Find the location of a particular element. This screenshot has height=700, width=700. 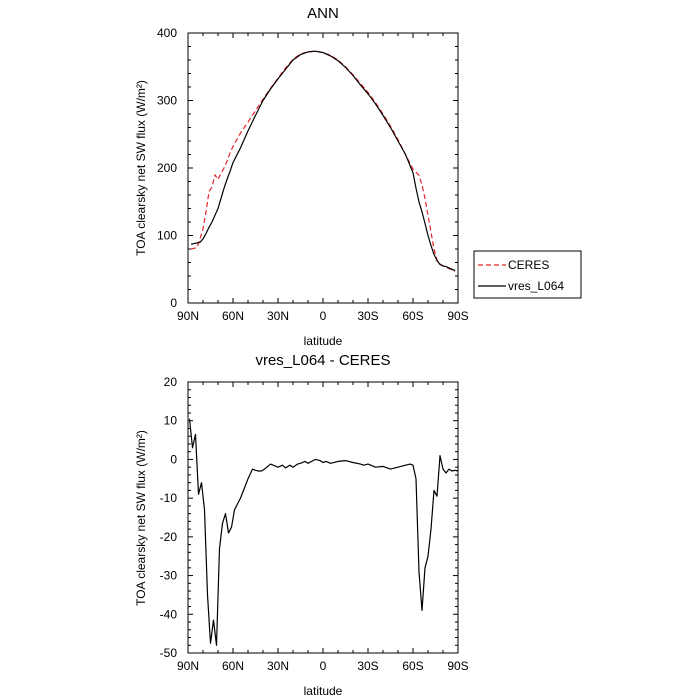

legend-box is located at coordinates (527, 274).